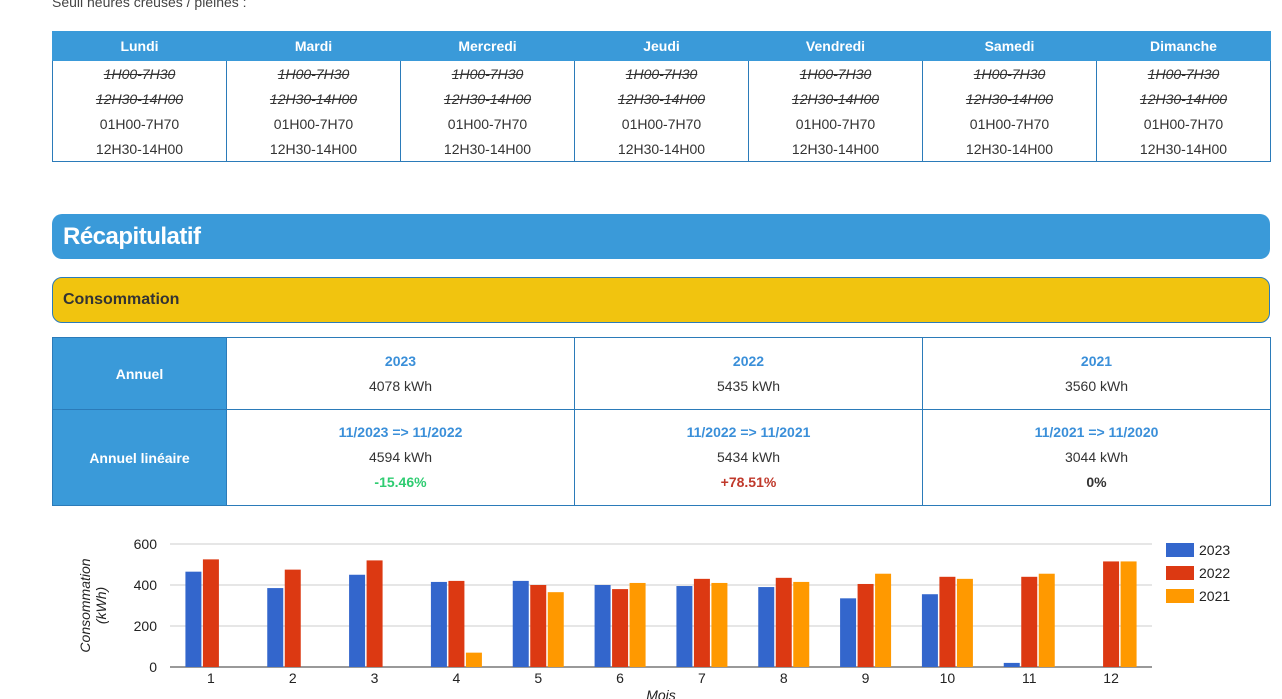 Image resolution: width=1282 pixels, height=699 pixels. Describe the element at coordinates (1180, 550) in the screenshot. I see `legend-swatch` at that location.